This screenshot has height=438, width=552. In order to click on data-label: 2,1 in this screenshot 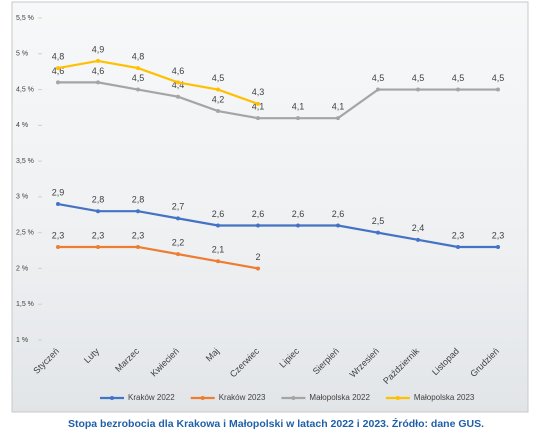, I will do `click(218, 250)`.